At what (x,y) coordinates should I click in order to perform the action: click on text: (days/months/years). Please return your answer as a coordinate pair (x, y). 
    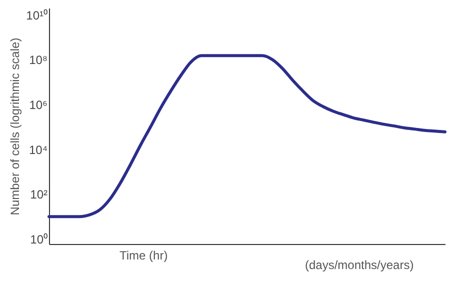
    Looking at the image, I should click on (359, 265).